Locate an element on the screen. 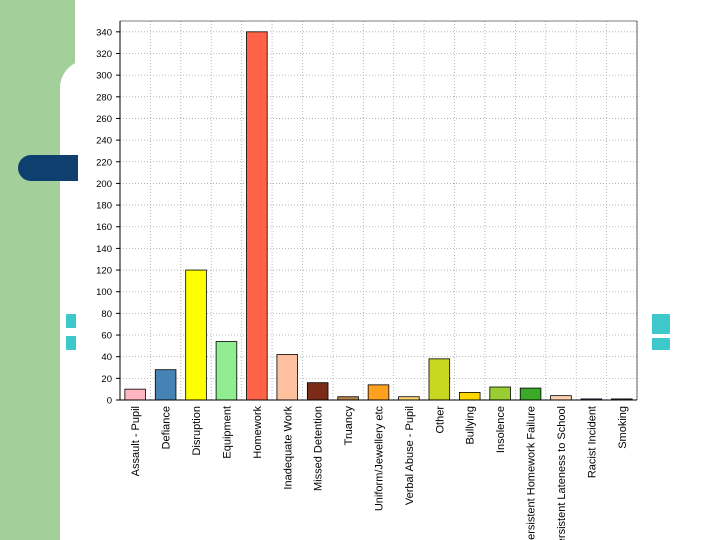 The height and width of the screenshot is (540, 720). y-tick-label: 240 is located at coordinates (104, 141).